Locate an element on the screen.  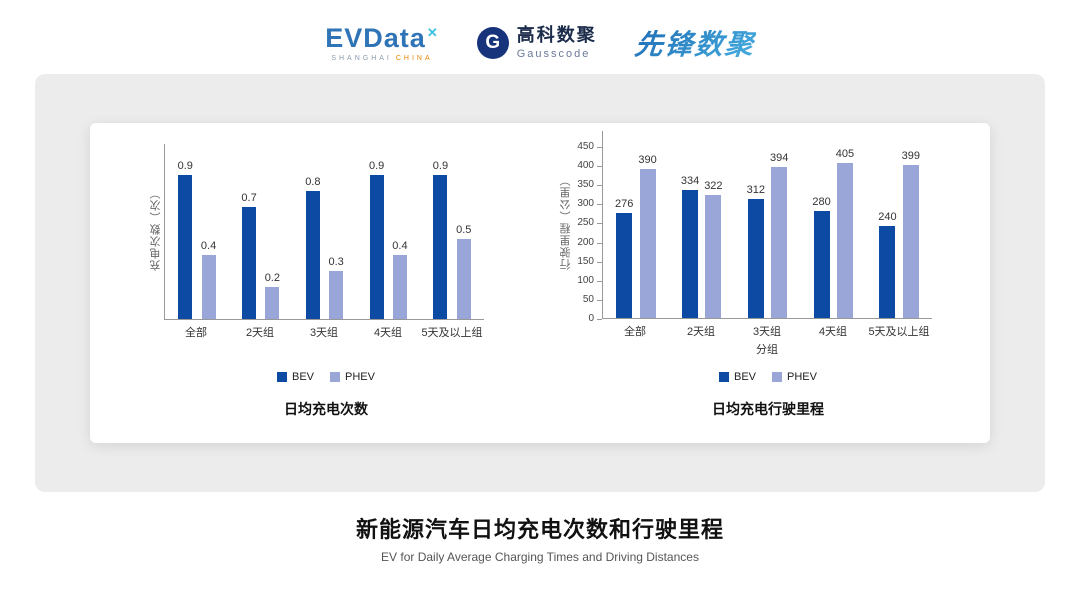
bar-value-label: 399 is located at coordinates (910, 156).